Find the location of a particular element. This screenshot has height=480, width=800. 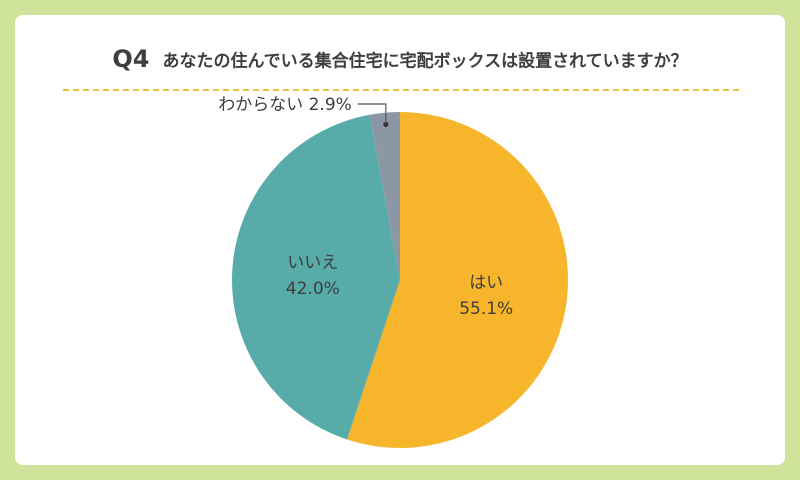

question-text: あなたの住んでいる集合住宅に宅配ボックスは設置されていますか？ is located at coordinates (425, 61).